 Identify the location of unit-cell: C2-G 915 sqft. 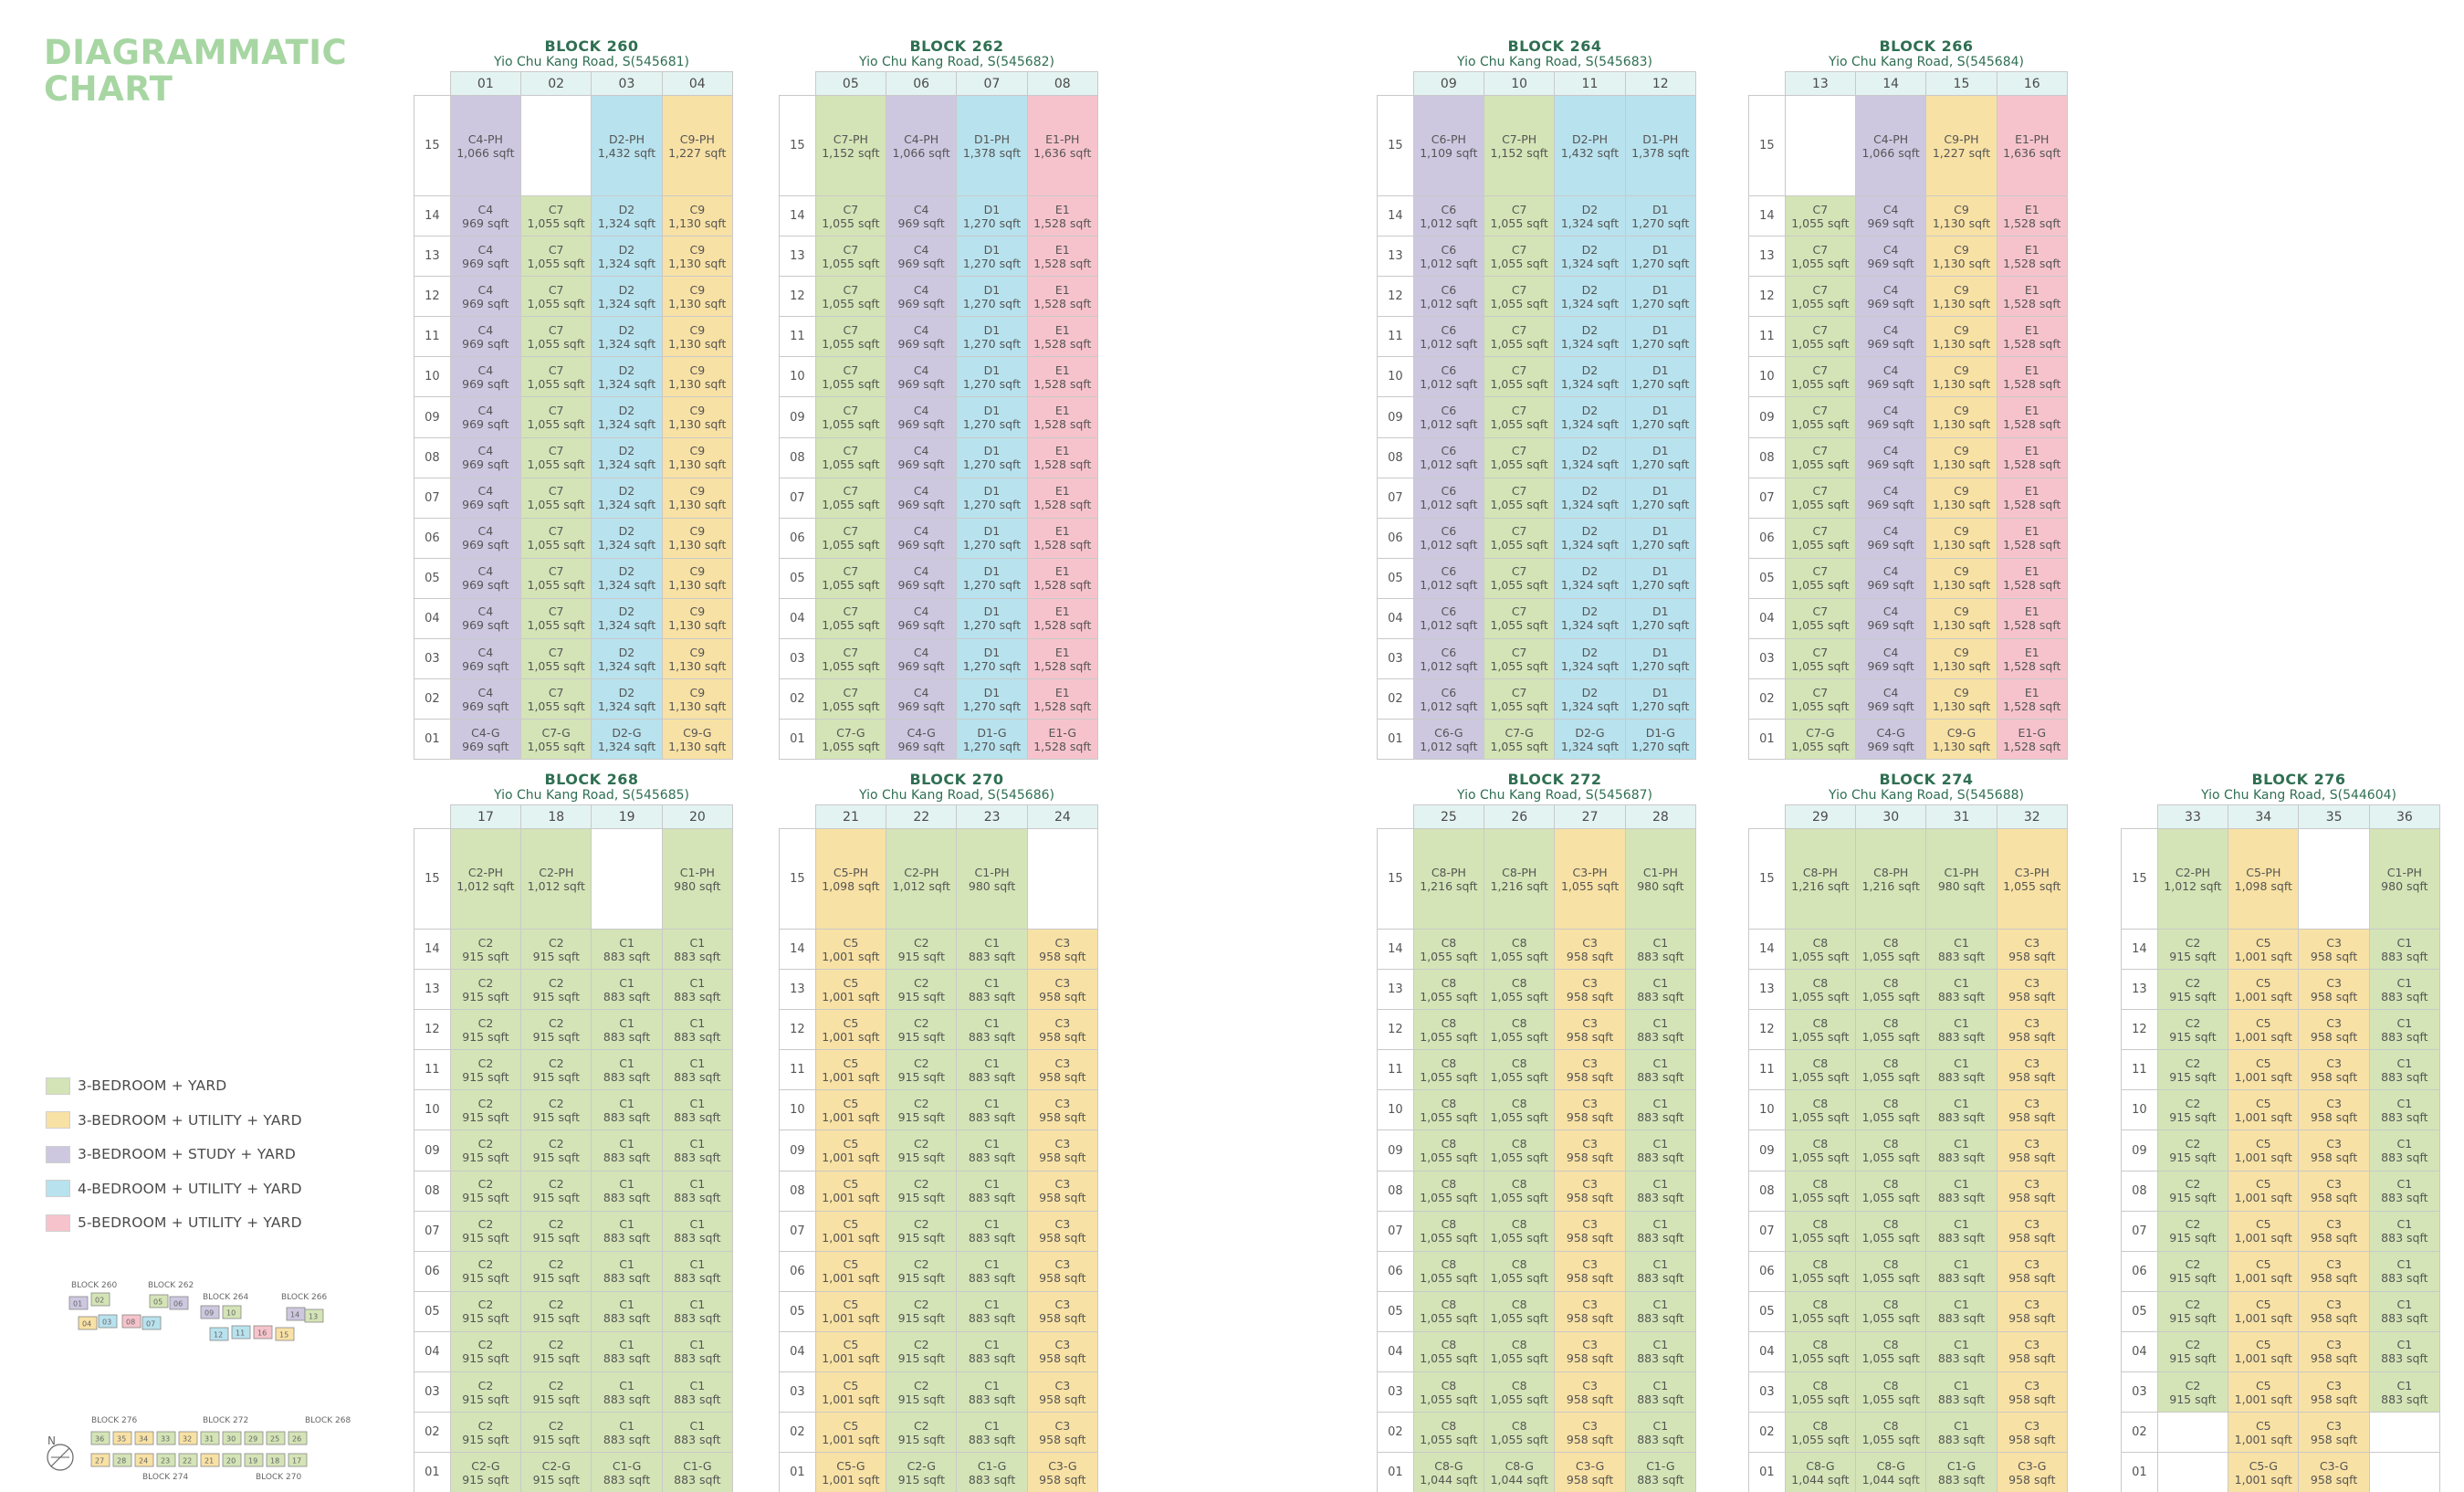
(922, 1472).